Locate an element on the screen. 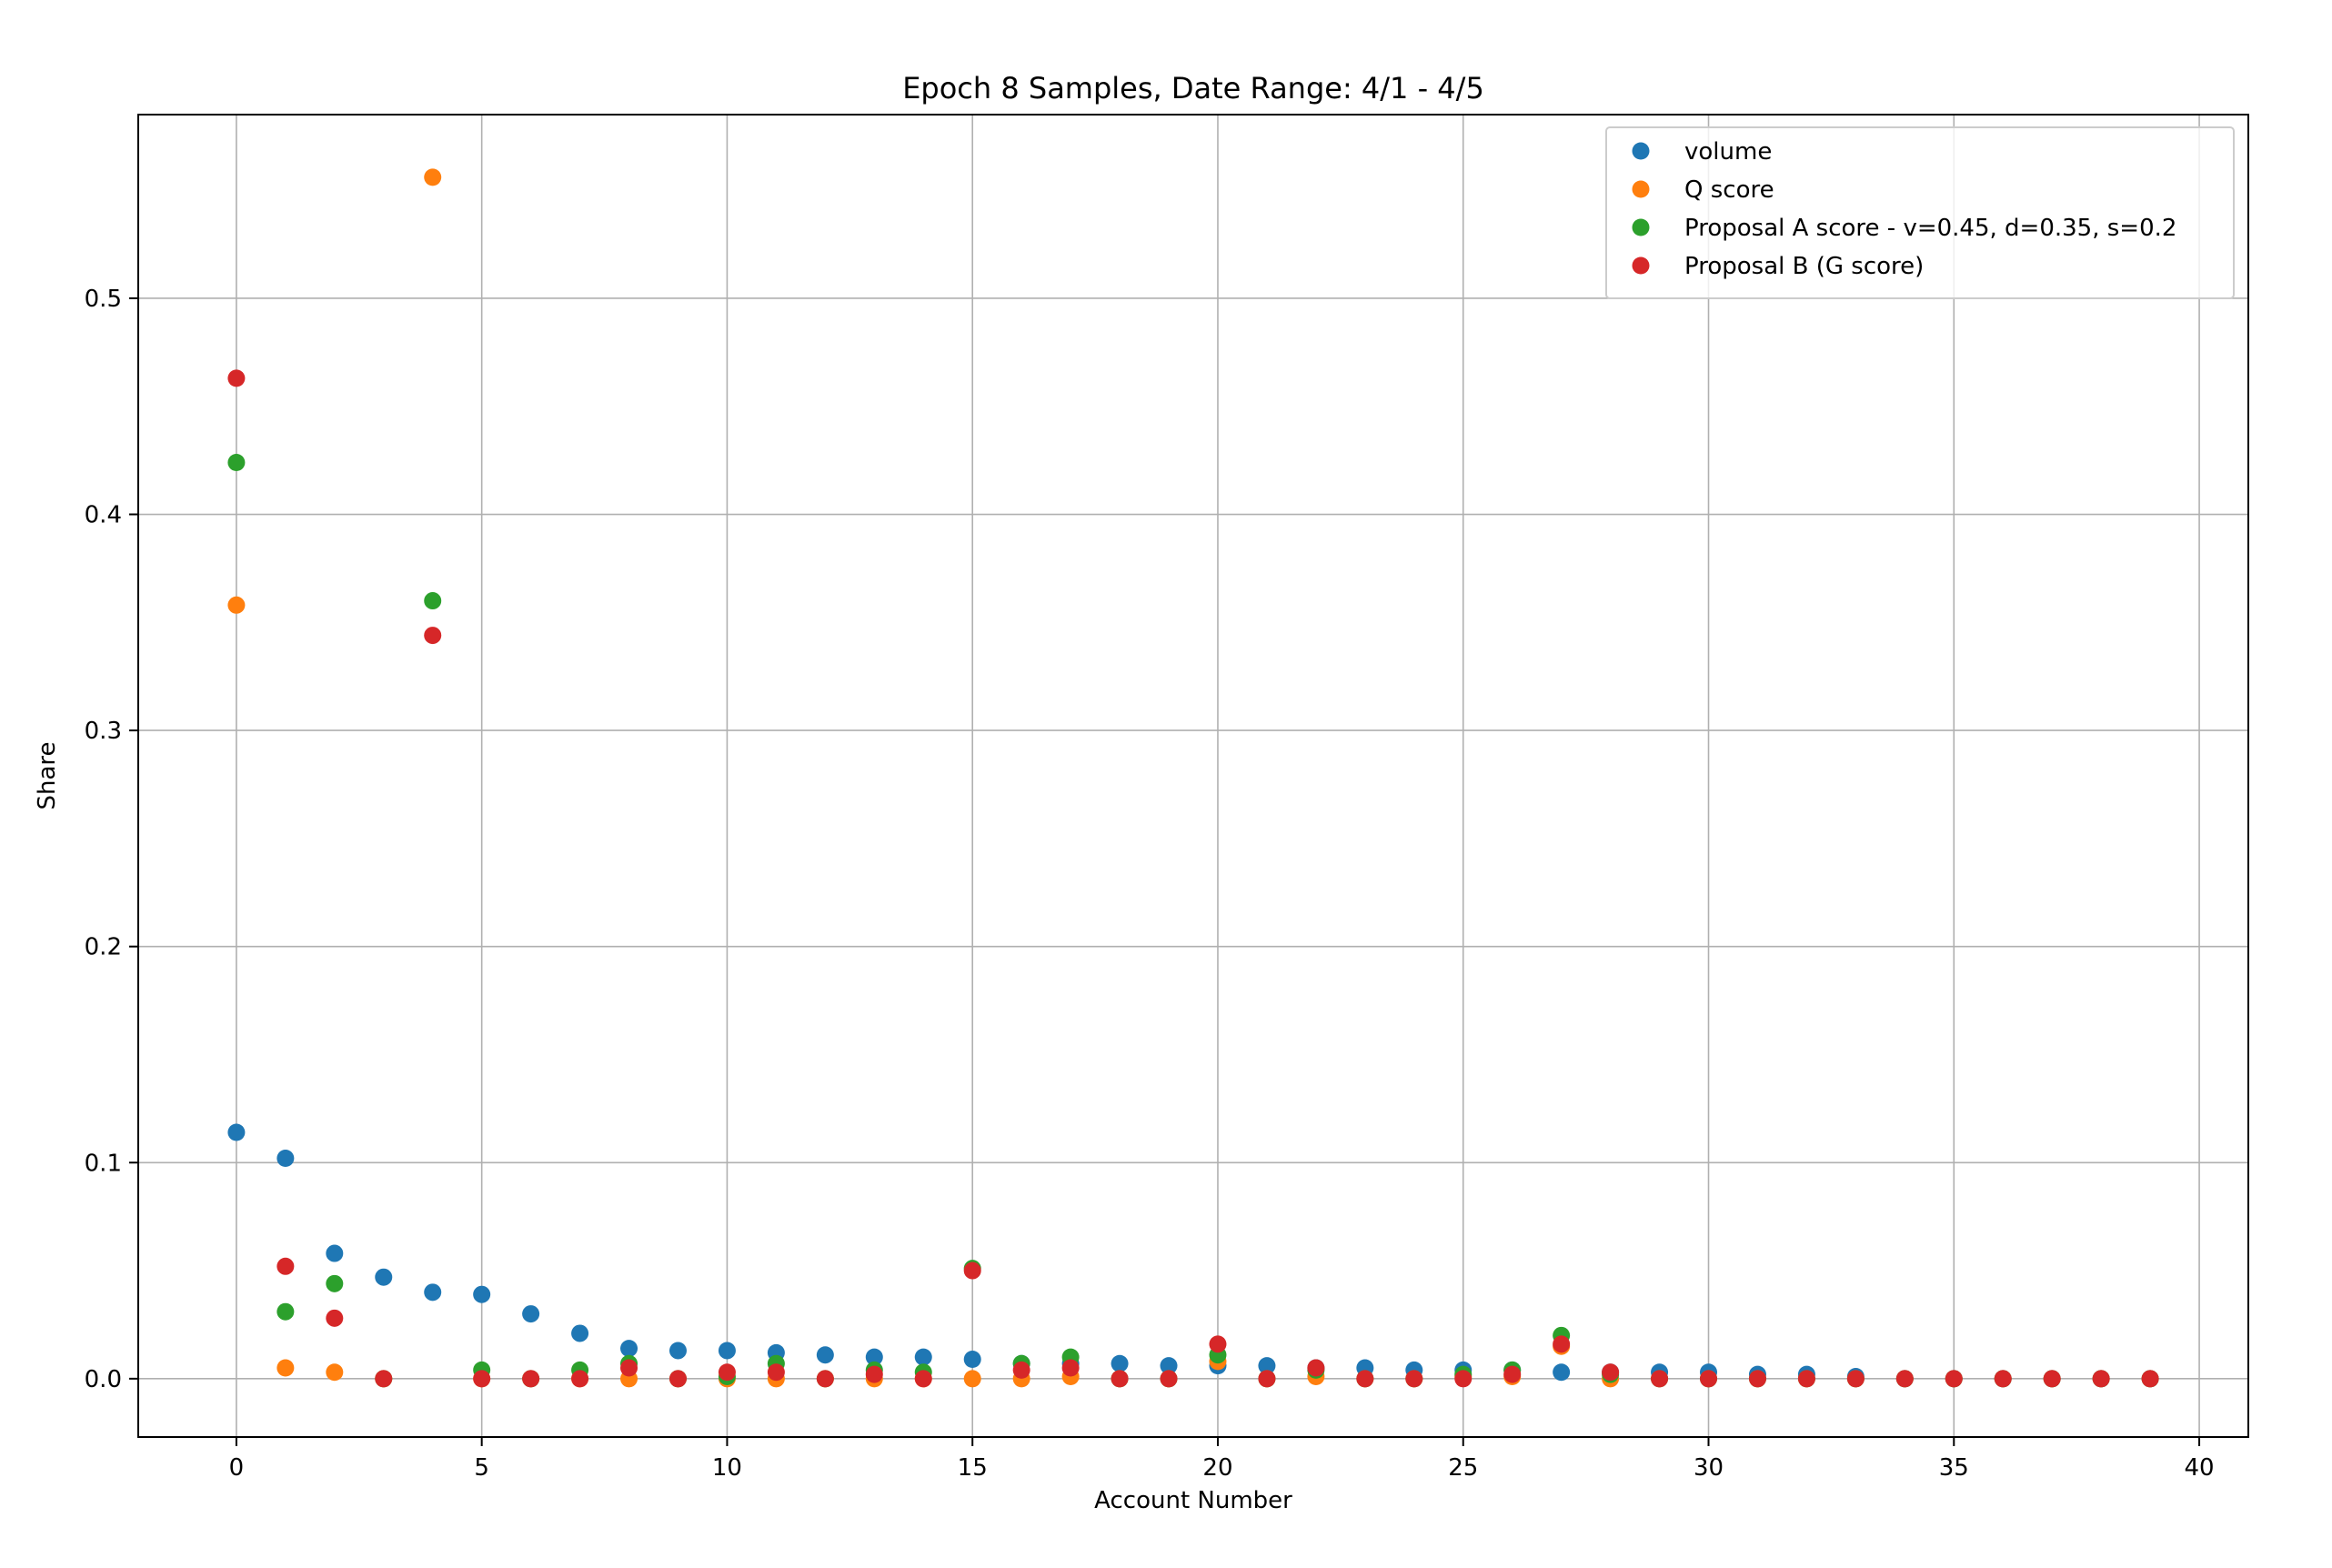 This screenshot has height=1568, width=2332. x-tick-label: 0 is located at coordinates (237, 1468).